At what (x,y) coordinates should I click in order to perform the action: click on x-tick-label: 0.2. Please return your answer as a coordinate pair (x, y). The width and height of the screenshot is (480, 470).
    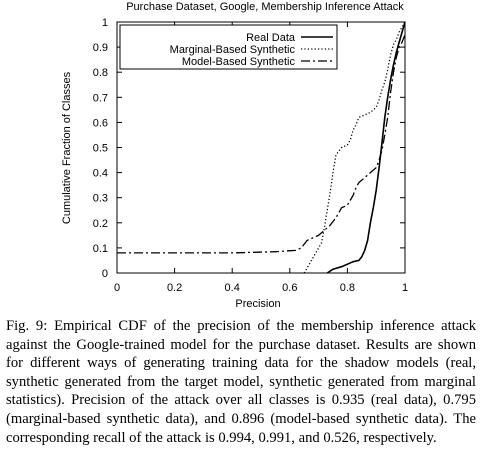
    Looking at the image, I should click on (174, 288).